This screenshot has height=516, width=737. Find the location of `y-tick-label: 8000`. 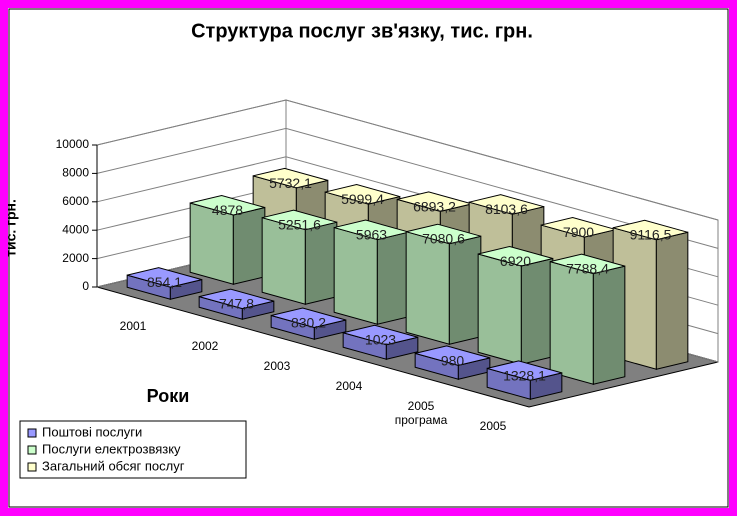

y-tick-label: 8000 is located at coordinates (75, 173).